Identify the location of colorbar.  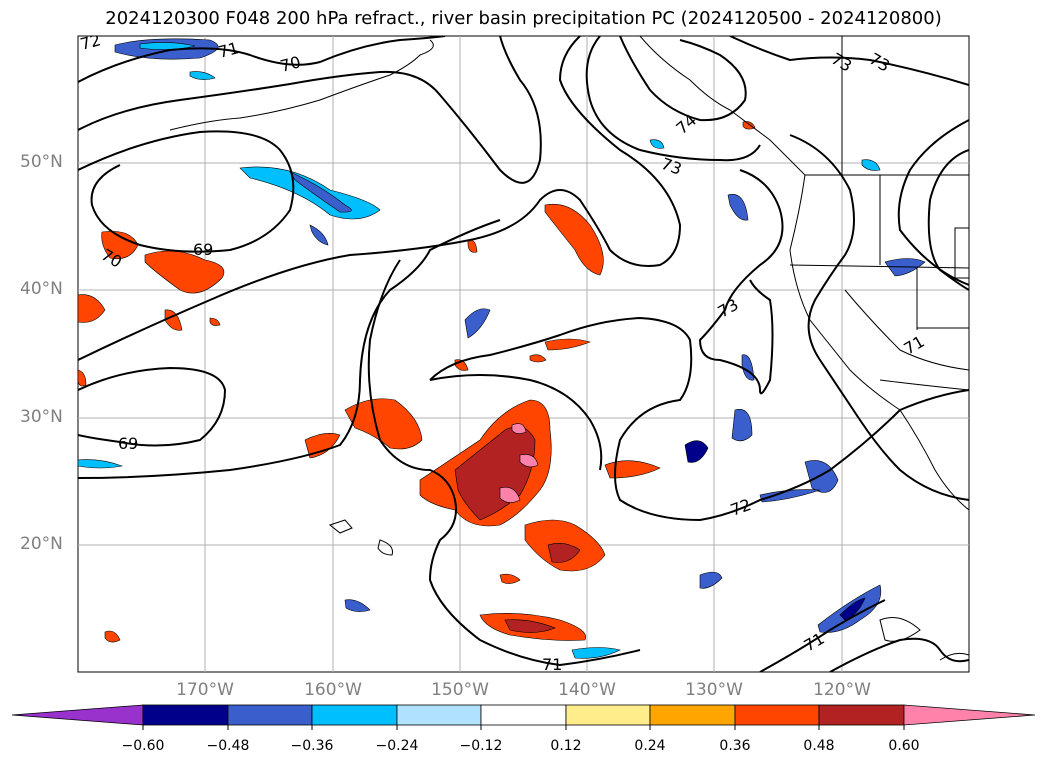
(523, 717).